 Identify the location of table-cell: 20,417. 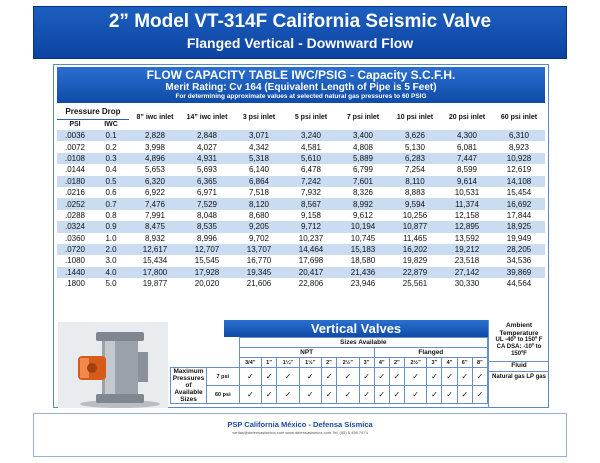
(311, 272).